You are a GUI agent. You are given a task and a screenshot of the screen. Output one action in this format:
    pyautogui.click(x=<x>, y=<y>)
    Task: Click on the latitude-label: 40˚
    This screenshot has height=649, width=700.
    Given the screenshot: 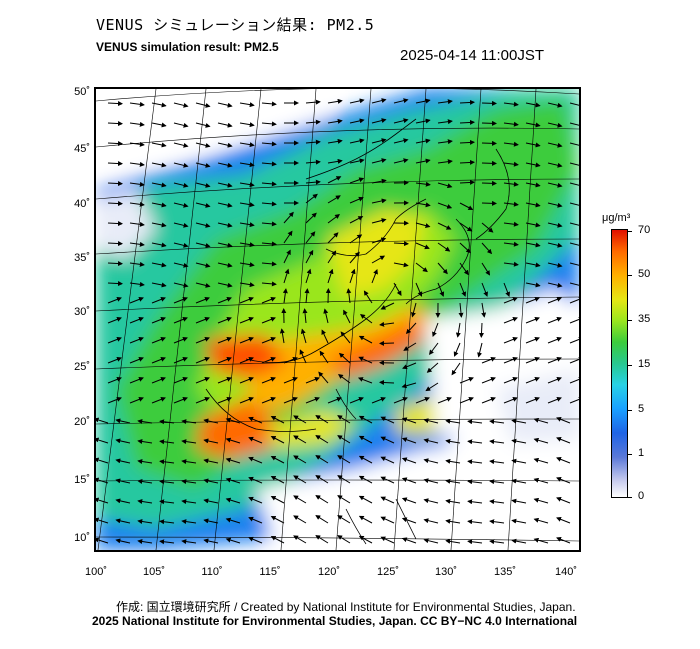 What is the action you would take?
    pyautogui.click(x=82, y=204)
    